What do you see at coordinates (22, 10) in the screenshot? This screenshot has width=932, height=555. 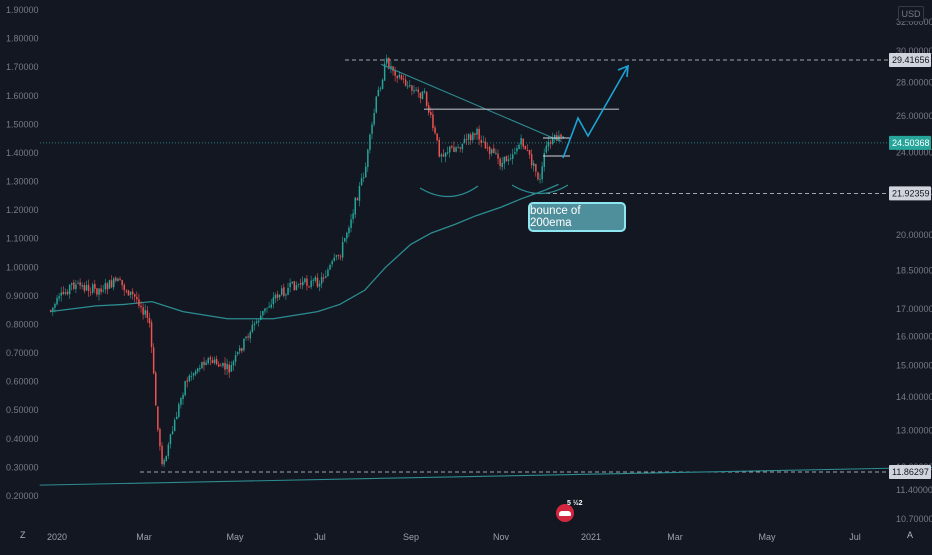 I see `left-axis-tick-label: 1.90000` at bounding box center [22, 10].